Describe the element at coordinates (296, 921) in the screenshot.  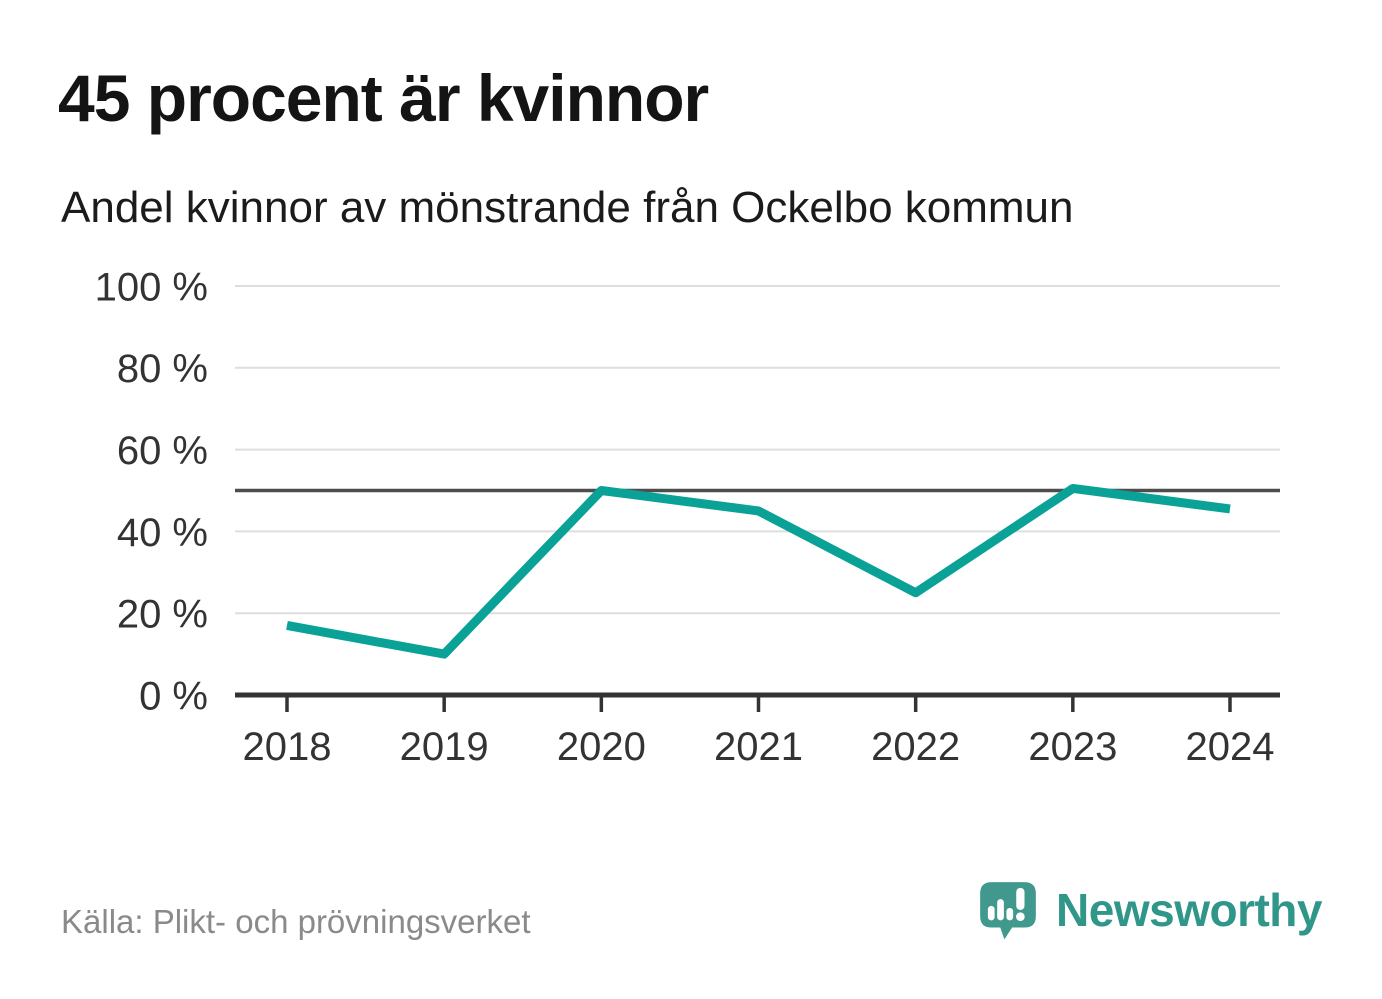
I see `source-caption: Källa: Plikt- och prövningsverket` at that location.